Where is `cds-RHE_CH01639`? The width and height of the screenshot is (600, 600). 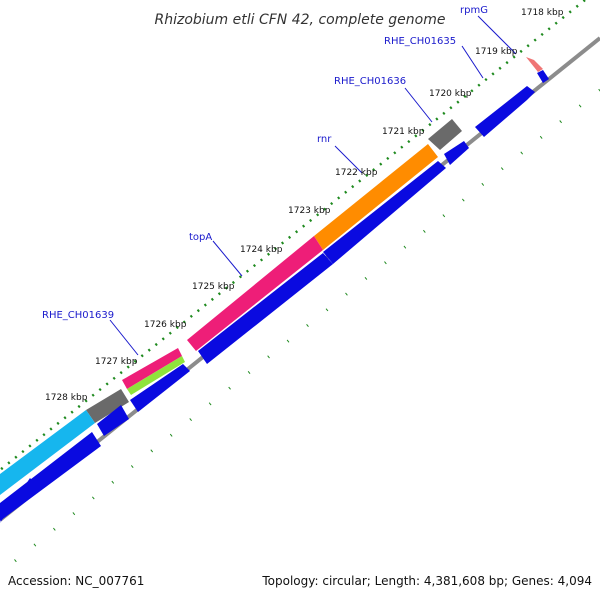
cds-RHE_CH01639 is located at coordinates (160, 388).